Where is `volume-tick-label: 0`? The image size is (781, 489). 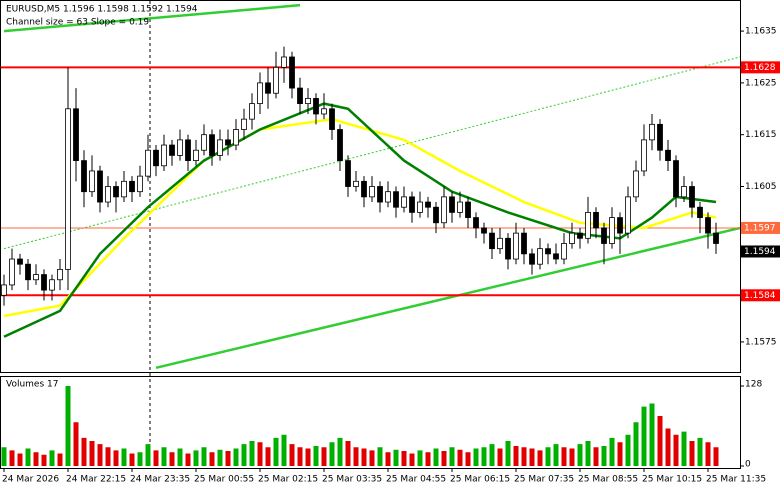 volume-tick-label: 0 is located at coordinates (748, 465).